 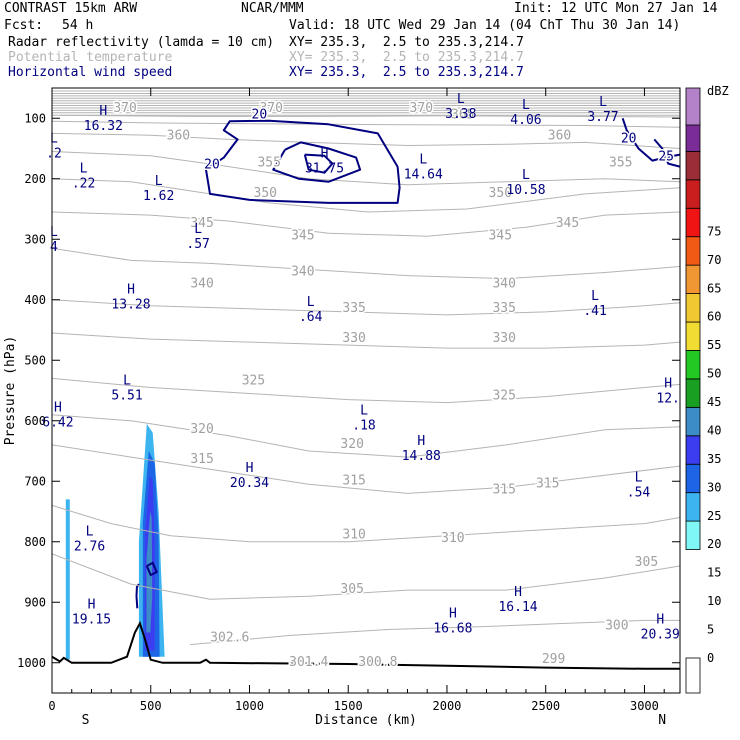 I want to click on y-tick-label: 500, so click(x=35, y=360).